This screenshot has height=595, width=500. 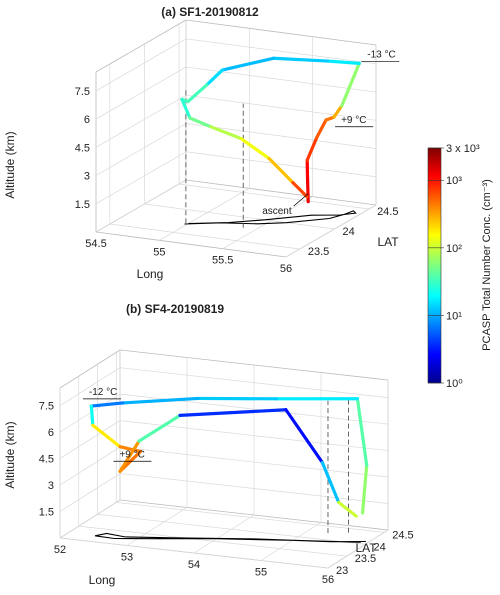 I want to click on panel-b-annotations: -12 °C +9 °C, so click(x=117, y=424).